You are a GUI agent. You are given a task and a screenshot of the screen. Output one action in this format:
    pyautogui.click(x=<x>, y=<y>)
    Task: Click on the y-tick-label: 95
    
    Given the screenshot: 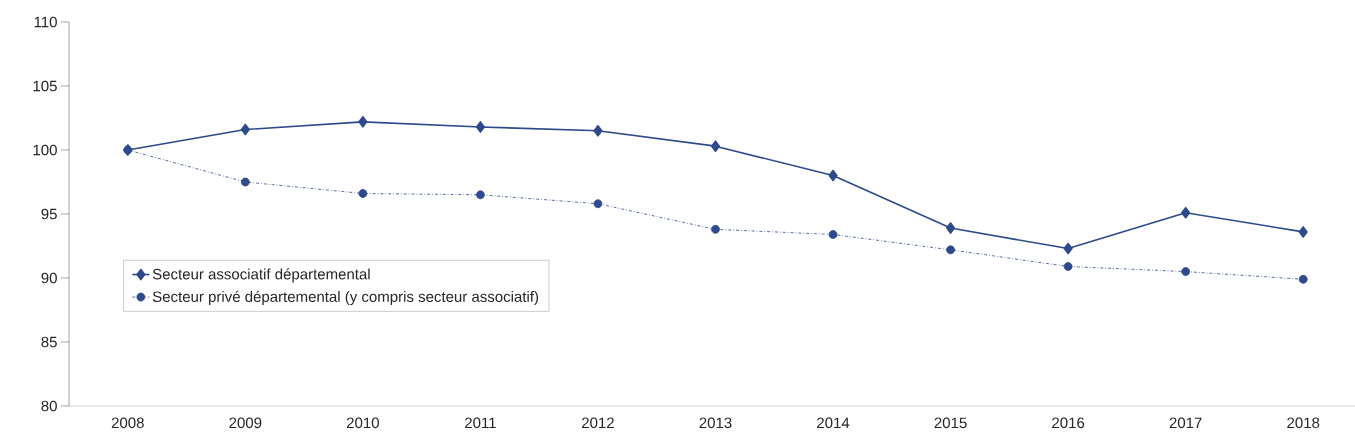 What is the action you would take?
    pyautogui.click(x=49, y=214)
    